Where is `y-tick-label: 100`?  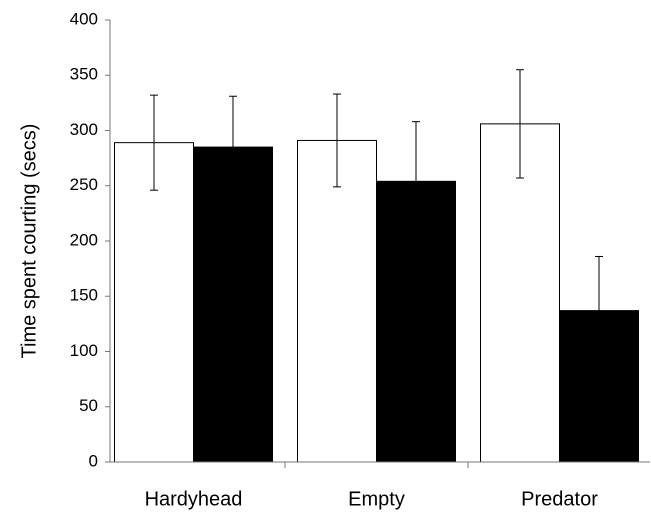 y-tick-label: 100 is located at coordinates (84, 350).